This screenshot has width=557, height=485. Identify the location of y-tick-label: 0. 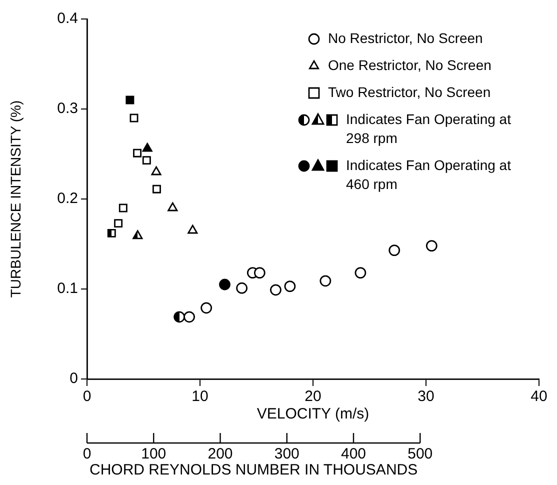
(74, 379).